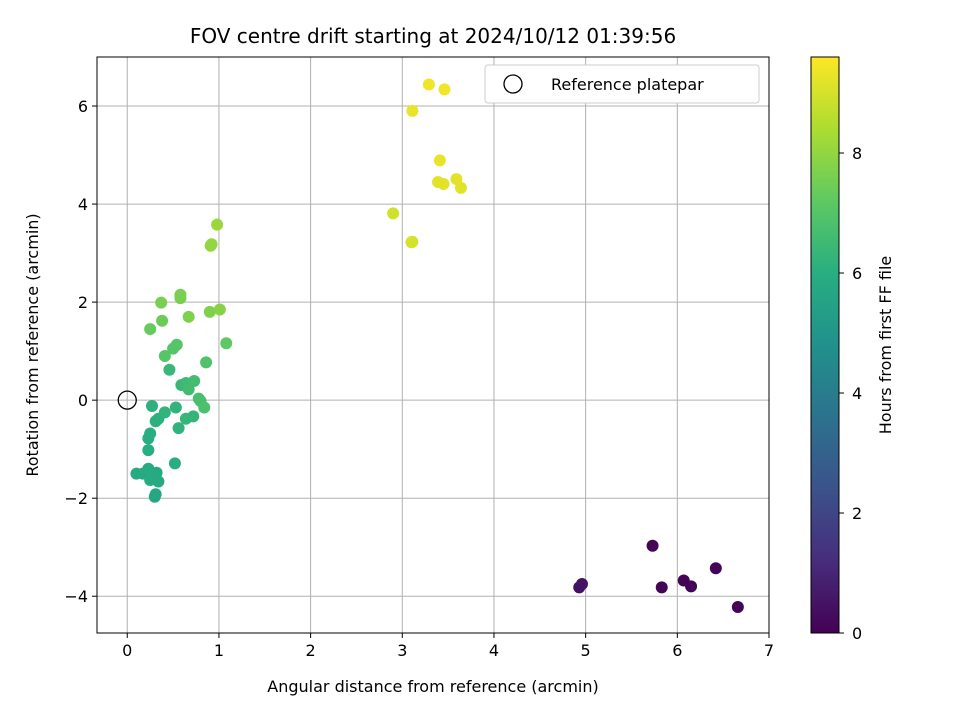  I want to click on colorbar-tick-label: 2, so click(857, 513).